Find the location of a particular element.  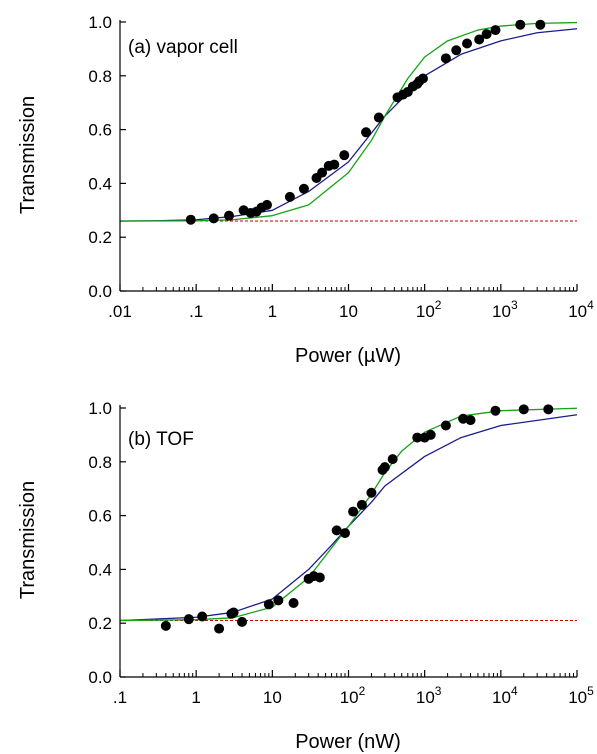

panel-a-y-ticks: 0.0 0.2 0.4 0.6 0.8 1.0 is located at coordinates (107, 157).